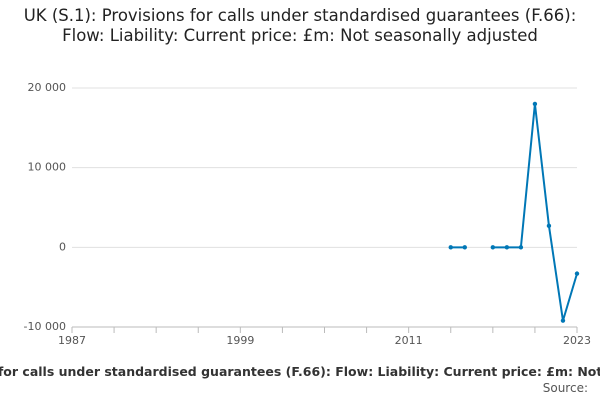 Image resolution: width=600 pixels, height=400 pixels. I want to click on line, so click(514, 212).